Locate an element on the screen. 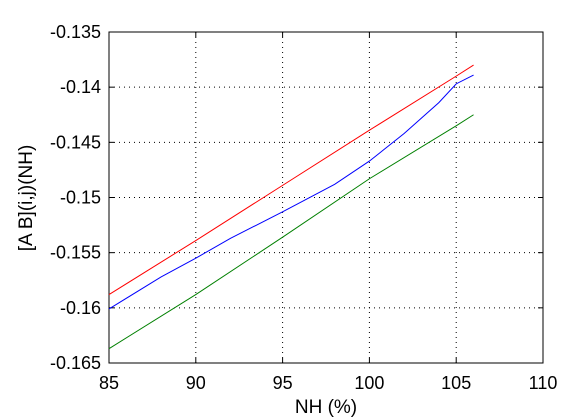  x-tick-label: 105 is located at coordinates (456, 383).